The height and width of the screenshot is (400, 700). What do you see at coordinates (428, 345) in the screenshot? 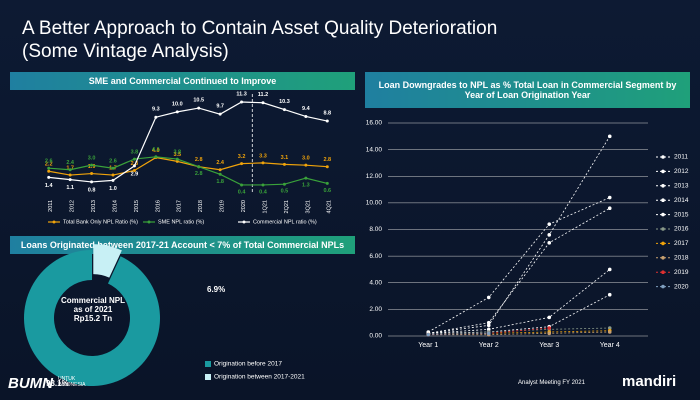
I see `x-tick-label: Year 1` at bounding box center [428, 345].